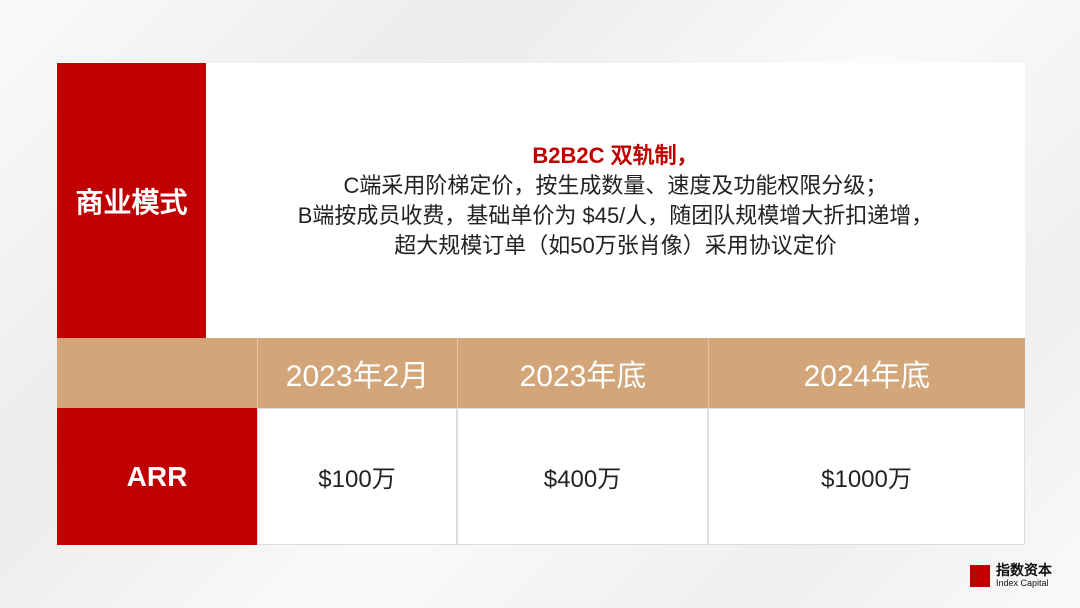  Describe the element at coordinates (357, 476) in the screenshot. I see `arr-2023-feb: $100万` at that location.